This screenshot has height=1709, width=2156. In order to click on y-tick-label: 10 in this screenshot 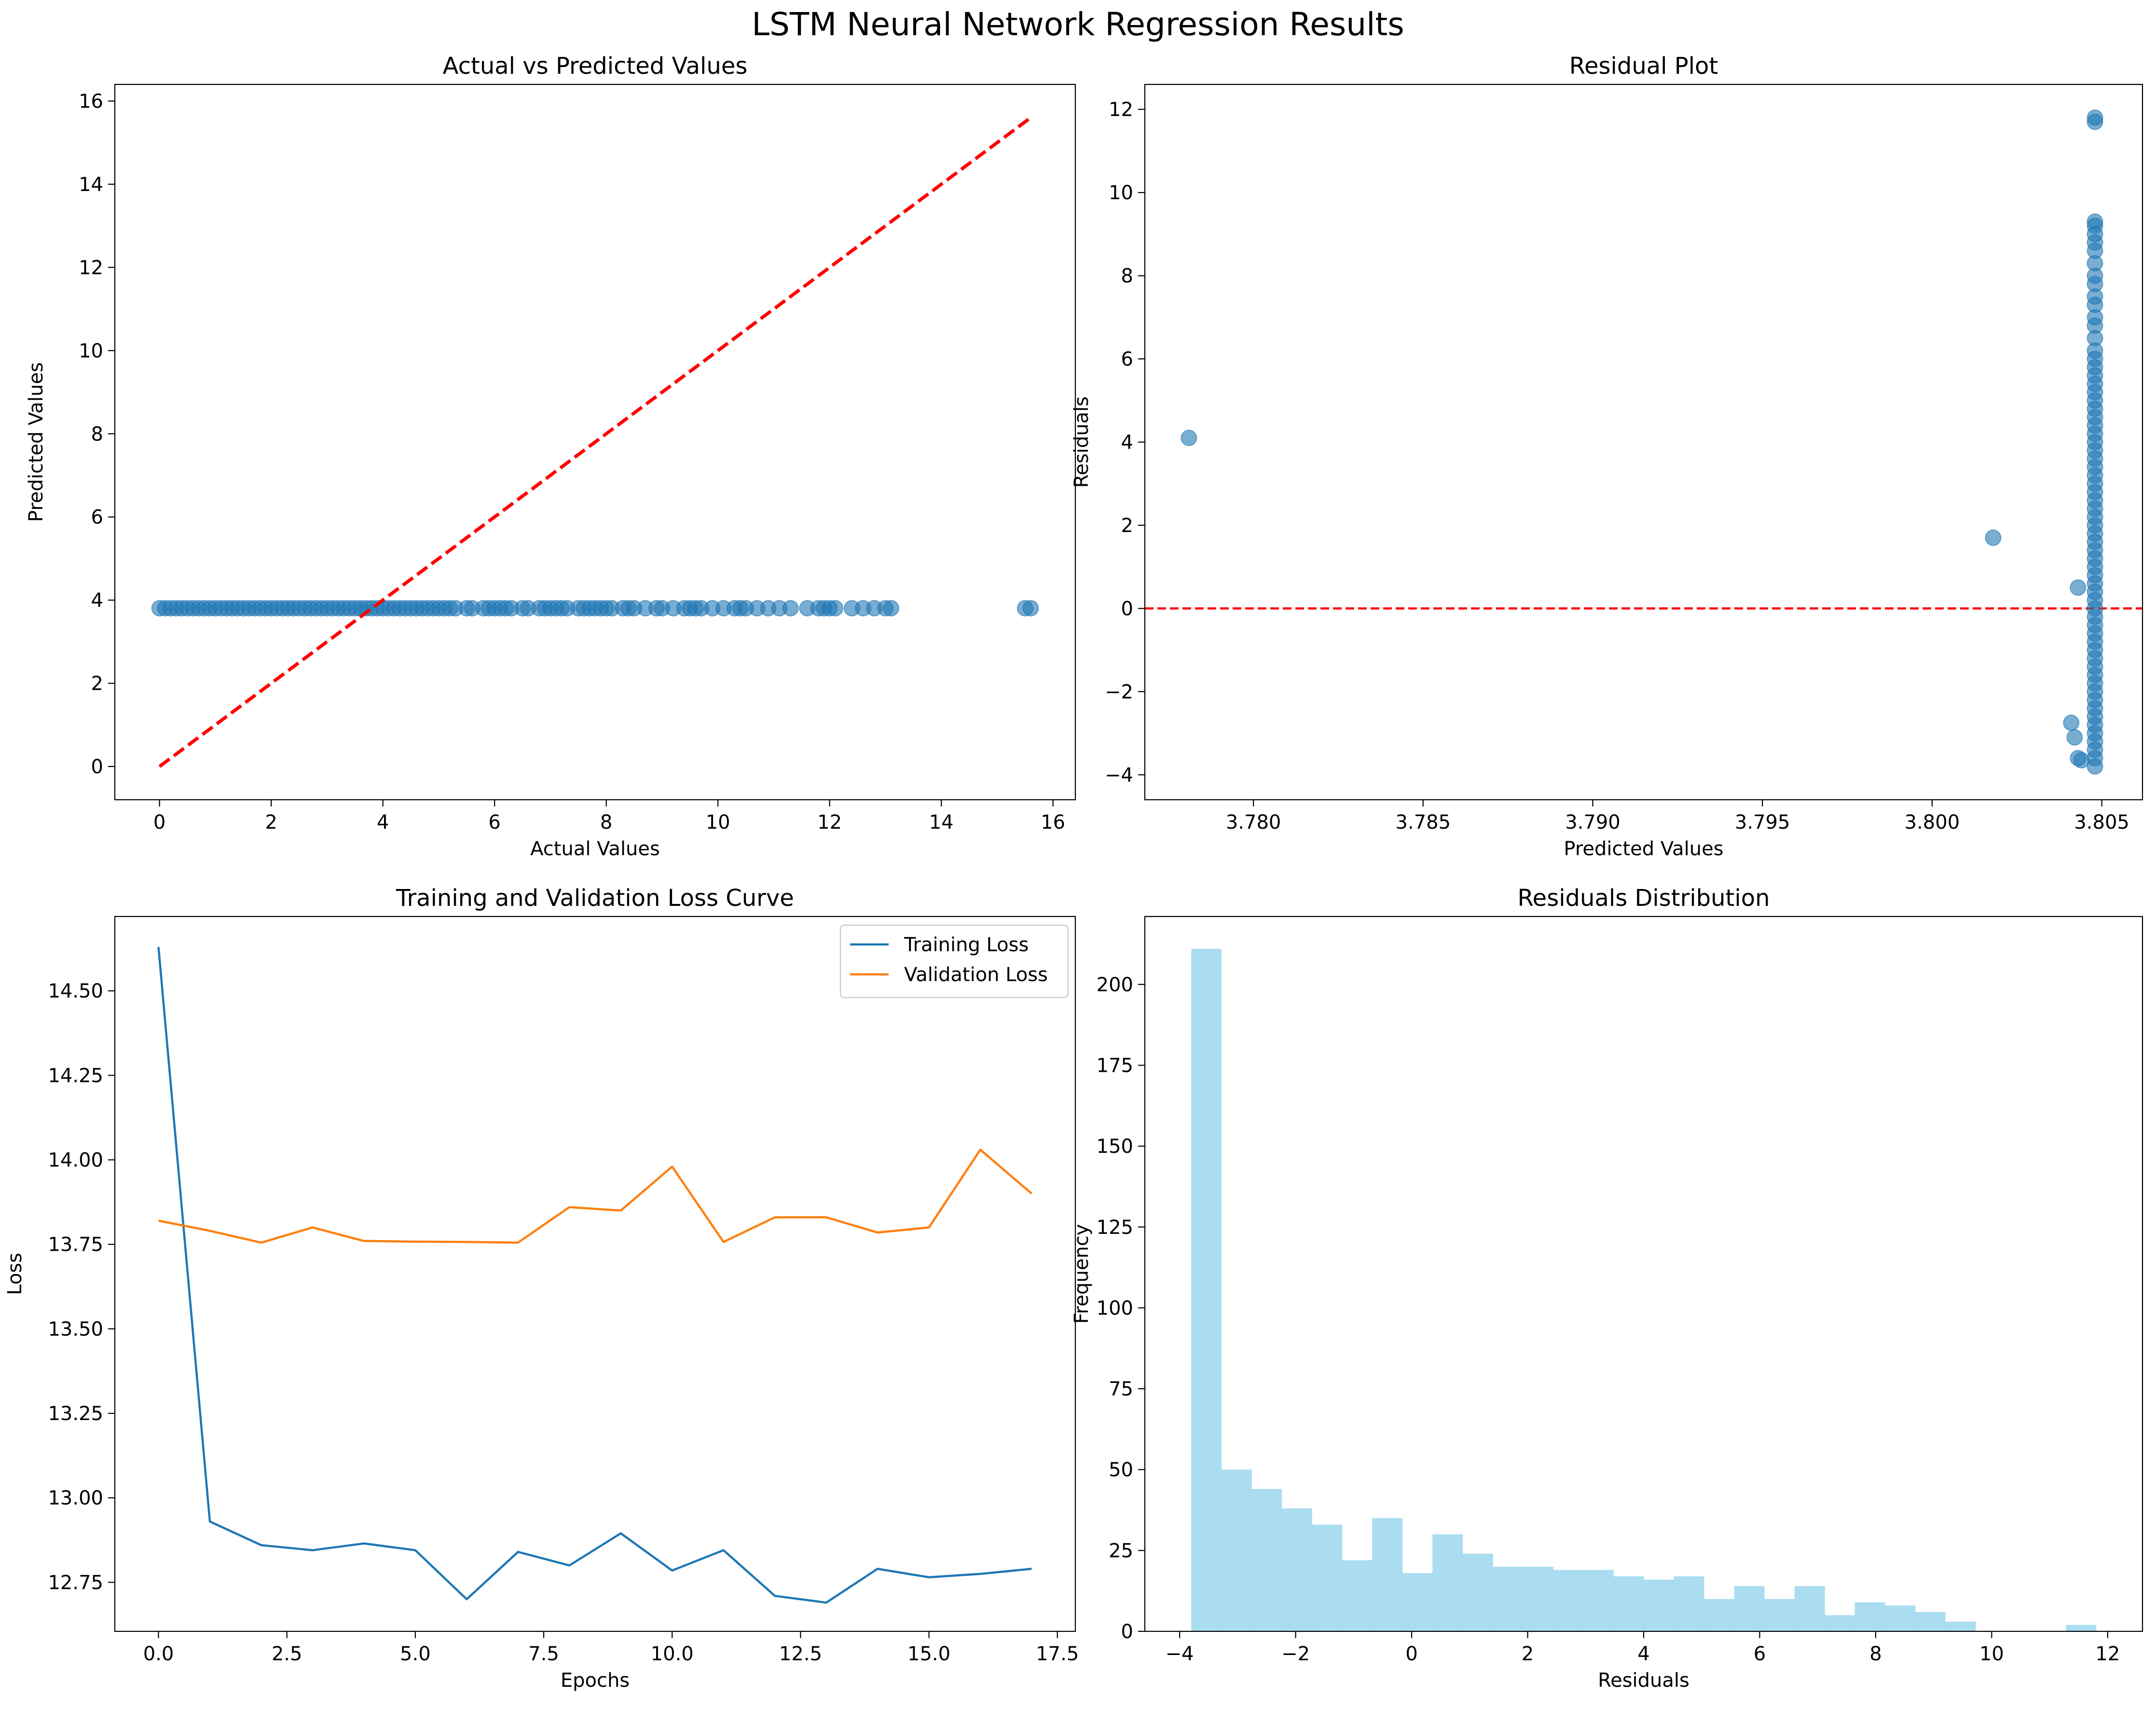, I will do `click(91, 351)`.